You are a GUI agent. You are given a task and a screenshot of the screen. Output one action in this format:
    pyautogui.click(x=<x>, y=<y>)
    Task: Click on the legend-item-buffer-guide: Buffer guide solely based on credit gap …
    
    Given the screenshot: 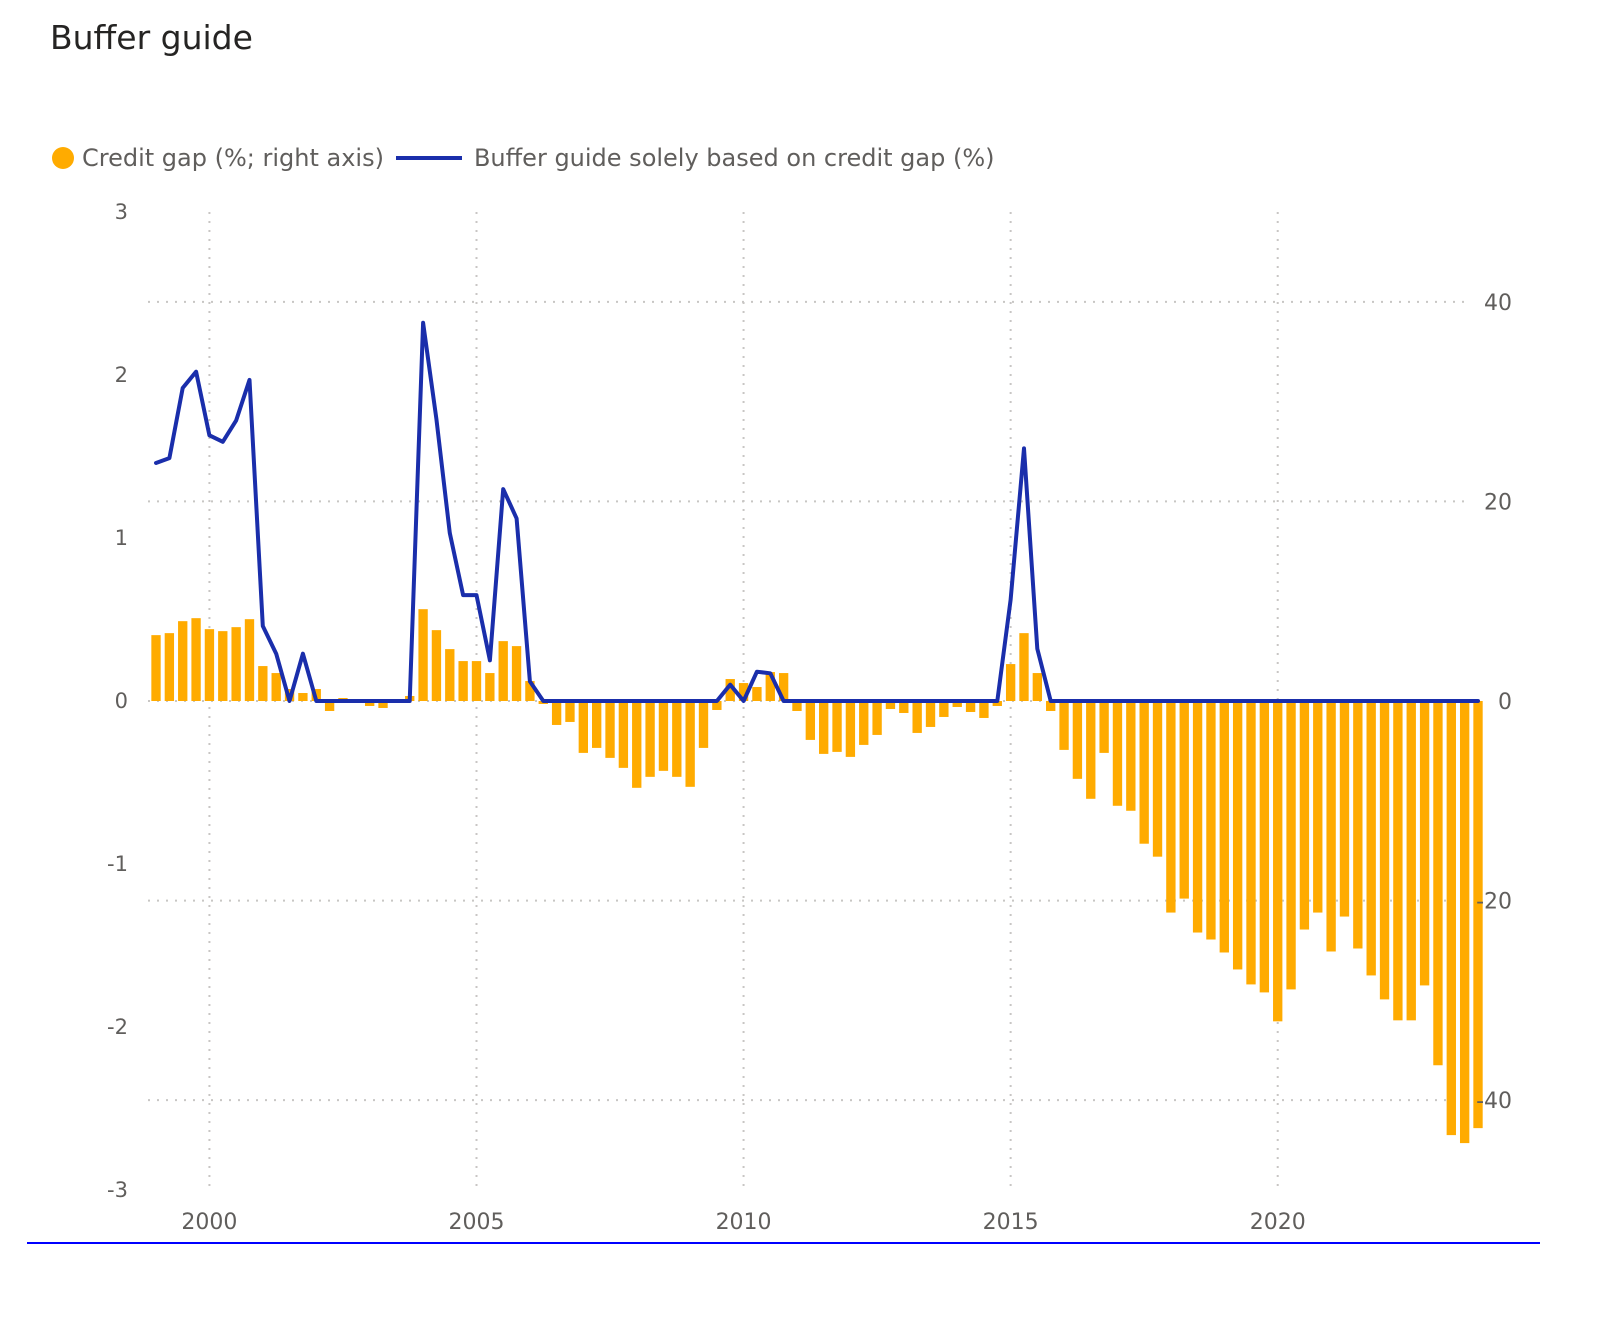 What is the action you would take?
    pyautogui.click(x=695, y=158)
    